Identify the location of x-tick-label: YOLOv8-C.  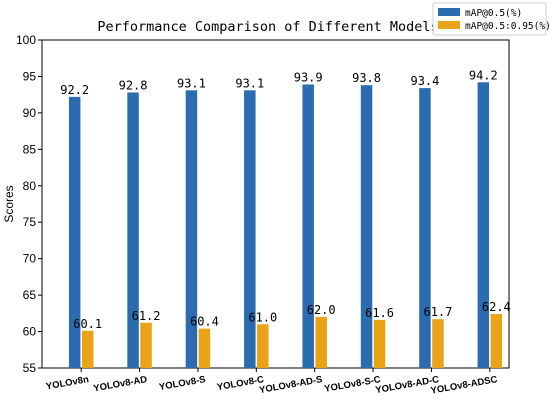
(240, 383).